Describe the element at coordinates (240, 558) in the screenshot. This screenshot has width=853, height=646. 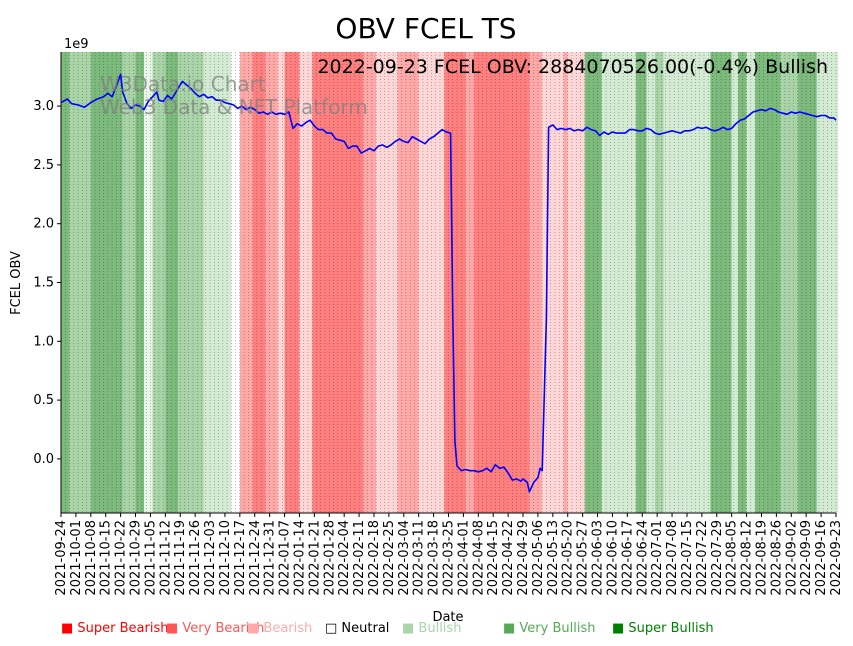
I see `x-tick-label: 2021-12-17` at that location.